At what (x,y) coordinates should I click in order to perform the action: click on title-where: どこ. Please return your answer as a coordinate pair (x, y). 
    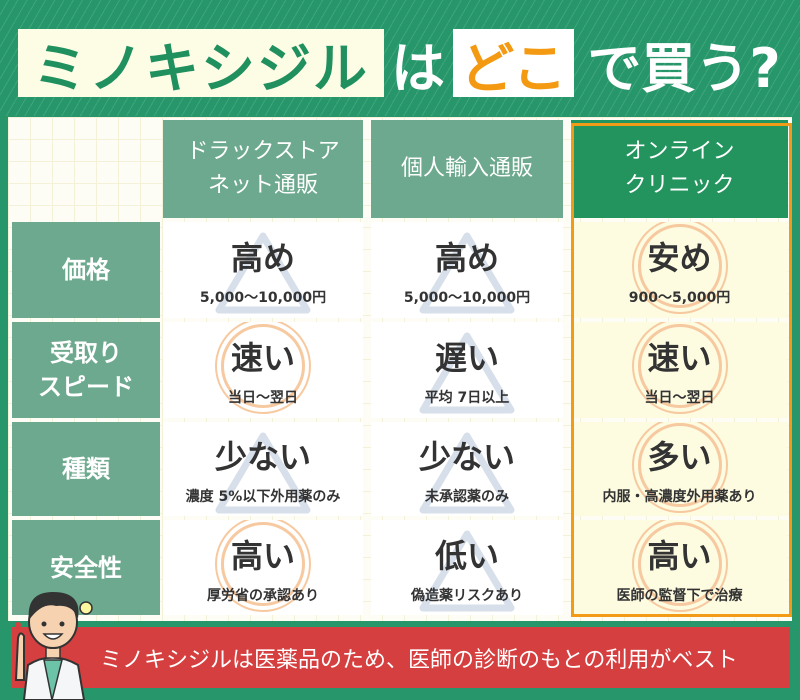
    Looking at the image, I should click on (513, 64).